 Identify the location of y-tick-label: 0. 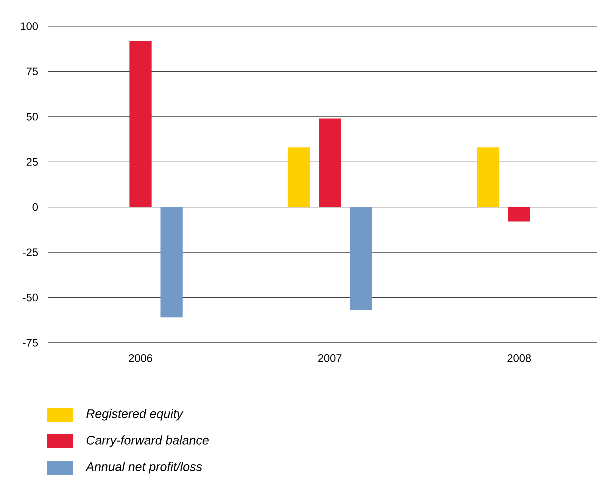
(35, 207).